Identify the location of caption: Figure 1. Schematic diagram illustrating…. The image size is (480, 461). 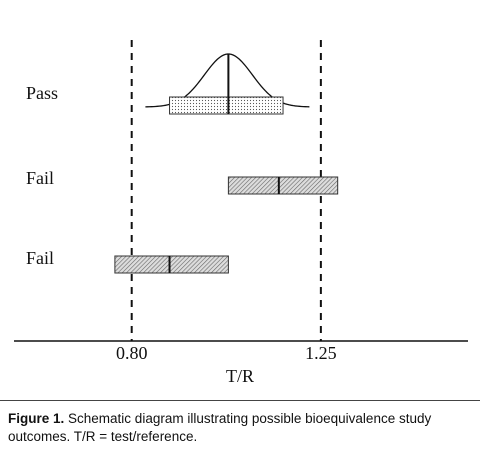
(241, 428).